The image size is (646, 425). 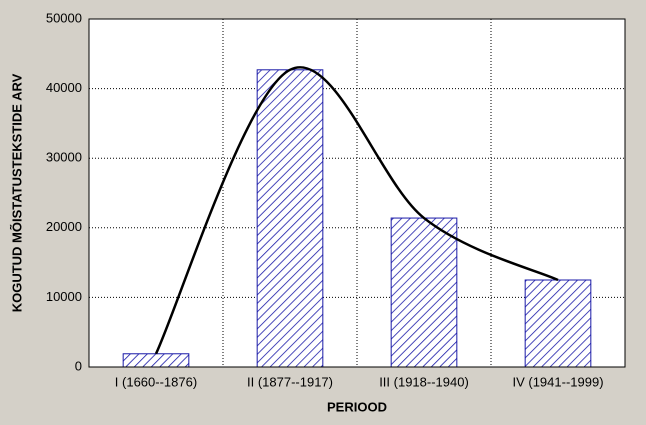 I want to click on y-tick-label: 40000, so click(x=64, y=87).